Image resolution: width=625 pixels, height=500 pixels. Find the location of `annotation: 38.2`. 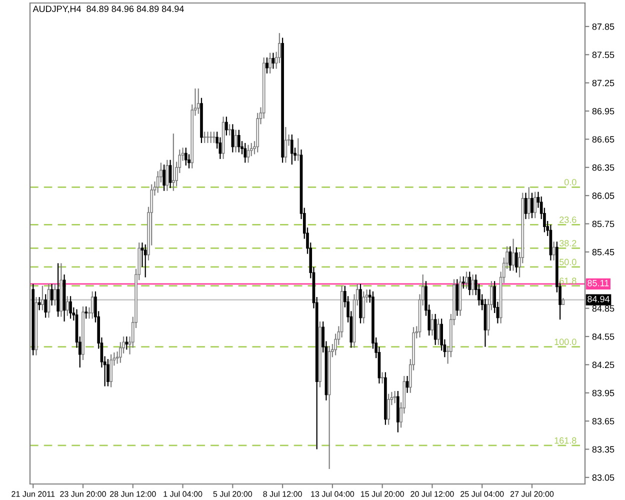

annotation: 38.2 is located at coordinates (567, 243).